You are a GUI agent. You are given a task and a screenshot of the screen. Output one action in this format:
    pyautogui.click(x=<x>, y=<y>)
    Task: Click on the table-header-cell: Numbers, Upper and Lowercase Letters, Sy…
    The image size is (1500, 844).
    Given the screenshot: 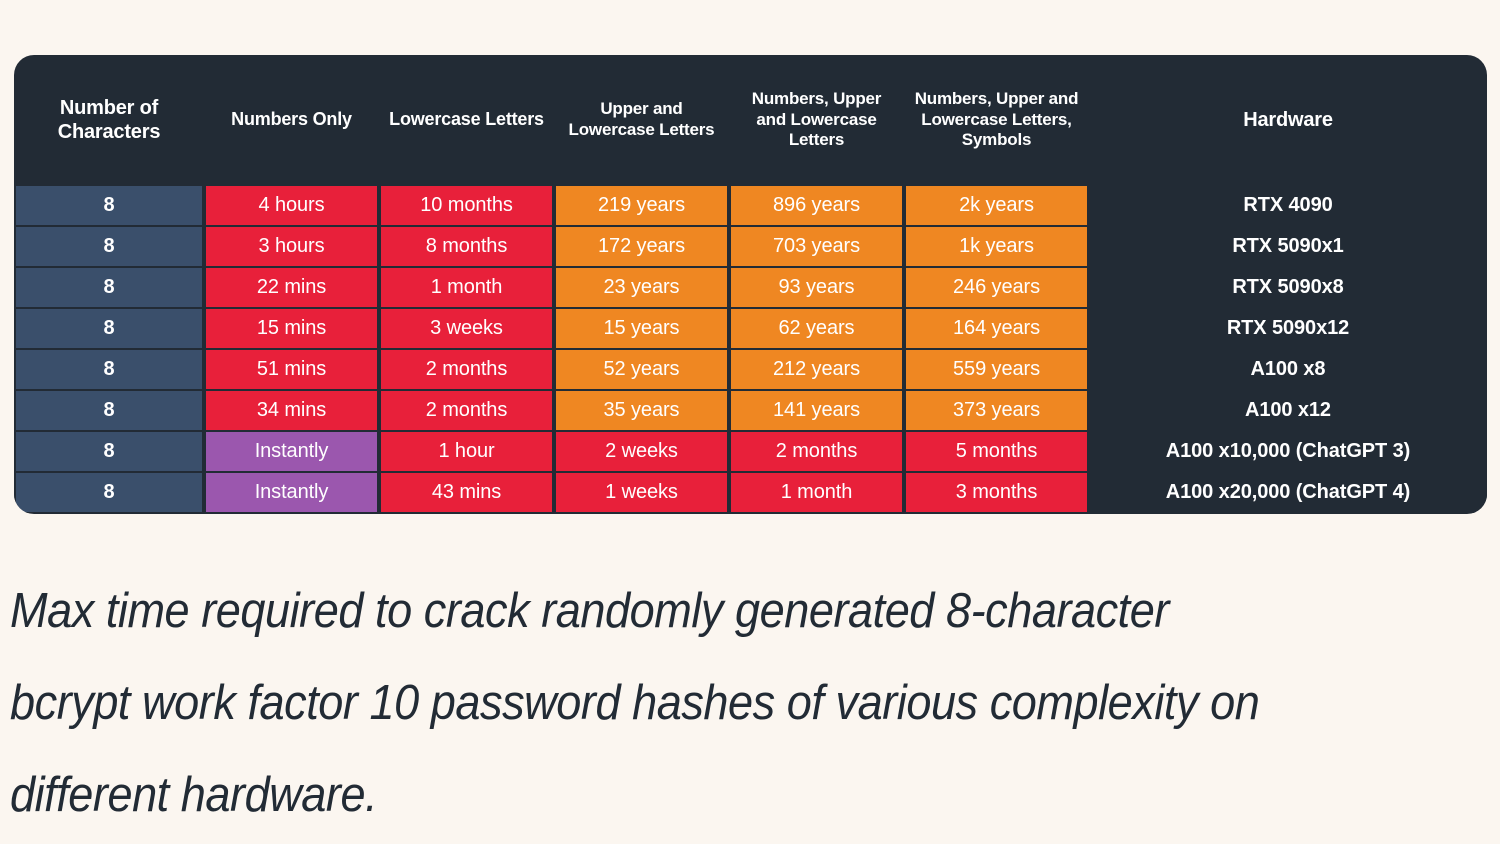 What is the action you would take?
    pyautogui.click(x=996, y=119)
    